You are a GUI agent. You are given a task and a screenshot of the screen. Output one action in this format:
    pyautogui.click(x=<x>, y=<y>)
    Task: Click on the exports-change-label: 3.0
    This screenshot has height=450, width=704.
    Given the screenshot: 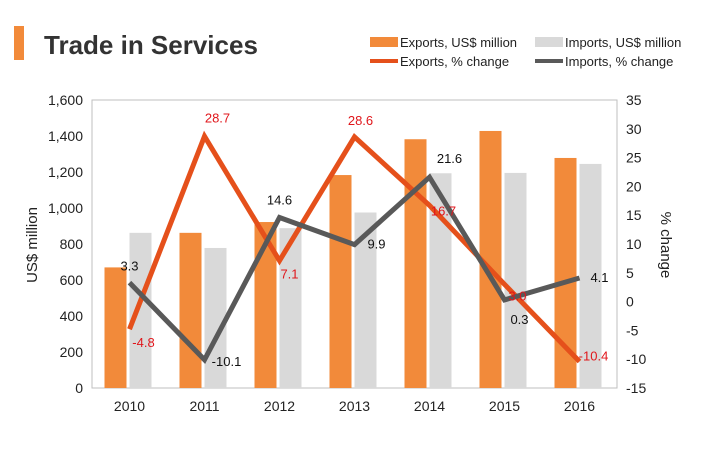 What is the action you would take?
    pyautogui.click(x=517, y=295)
    